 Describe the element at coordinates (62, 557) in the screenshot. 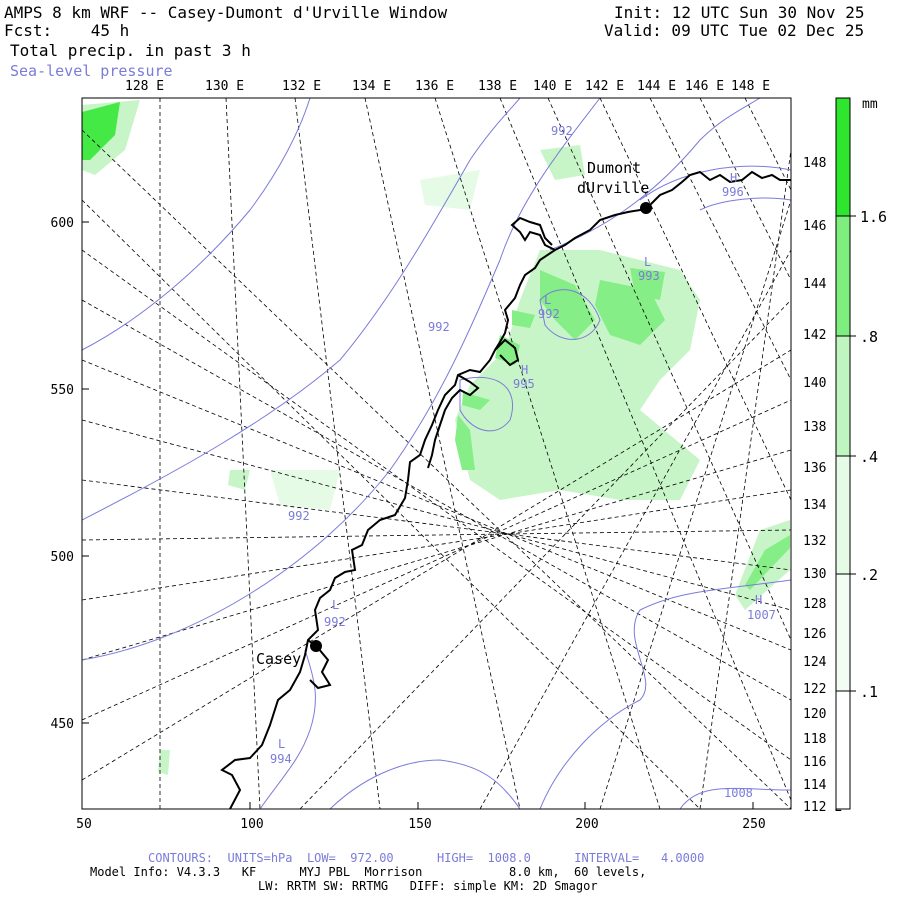

I see `y-axis-label: 500` at that location.